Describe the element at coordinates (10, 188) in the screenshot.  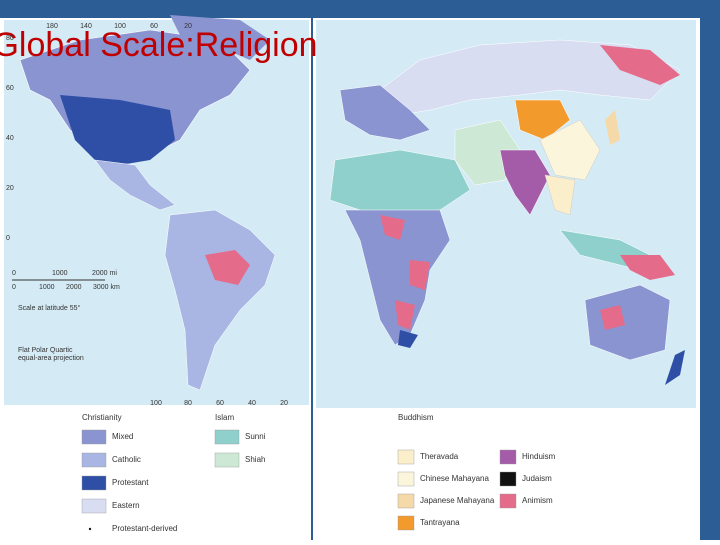
I see `latitude-label: 20` at that location.